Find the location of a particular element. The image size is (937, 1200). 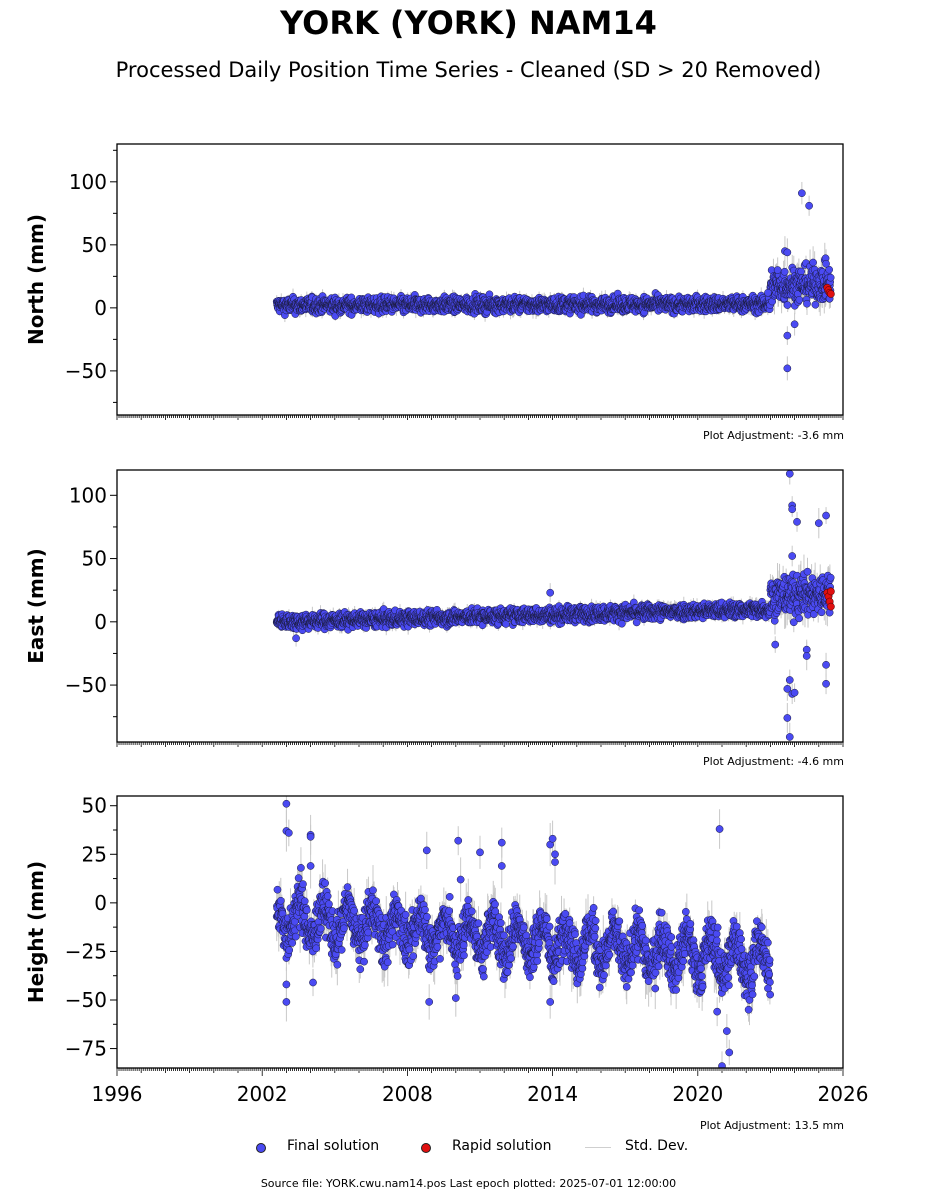

y-tick-label: 100 is located at coordinates (88, 182).